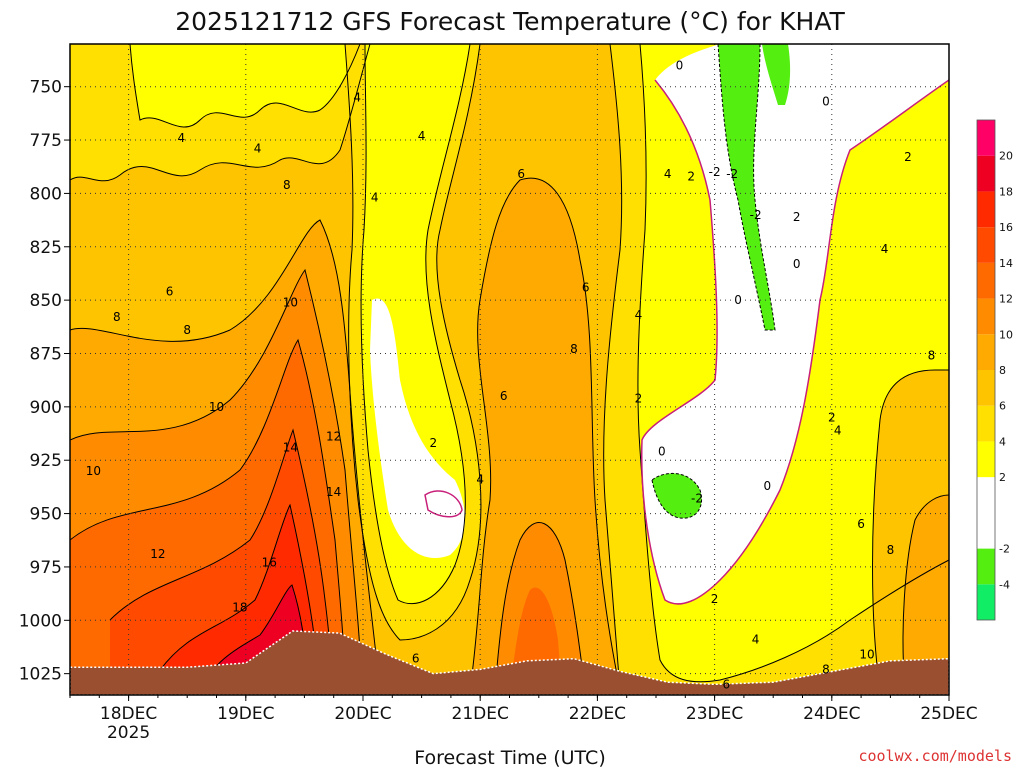  I want to click on colorbar-tick-label: -2, so click(1004, 549).